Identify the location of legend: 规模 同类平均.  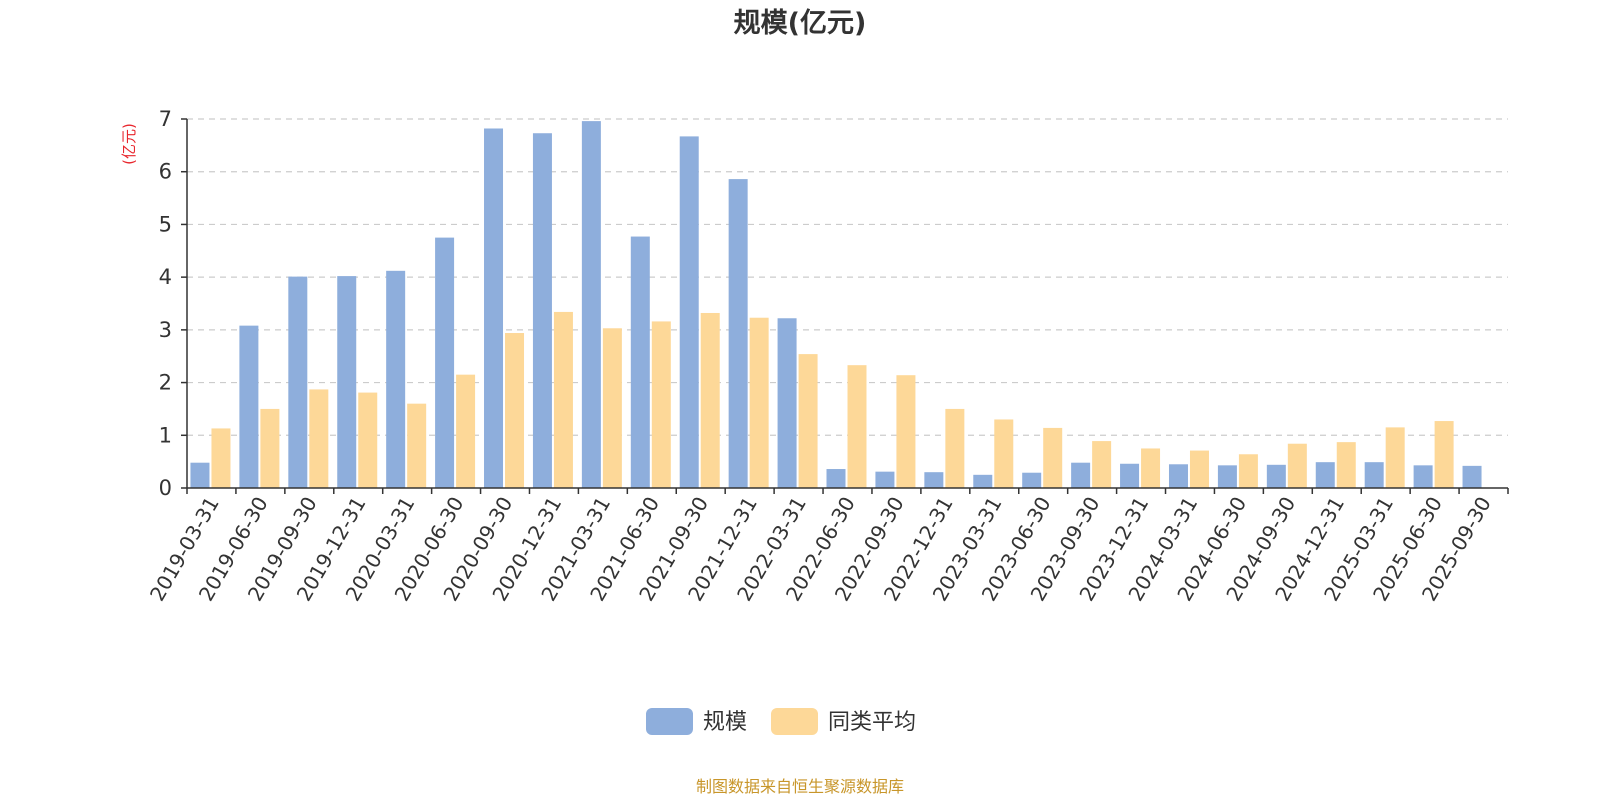
(781, 721).